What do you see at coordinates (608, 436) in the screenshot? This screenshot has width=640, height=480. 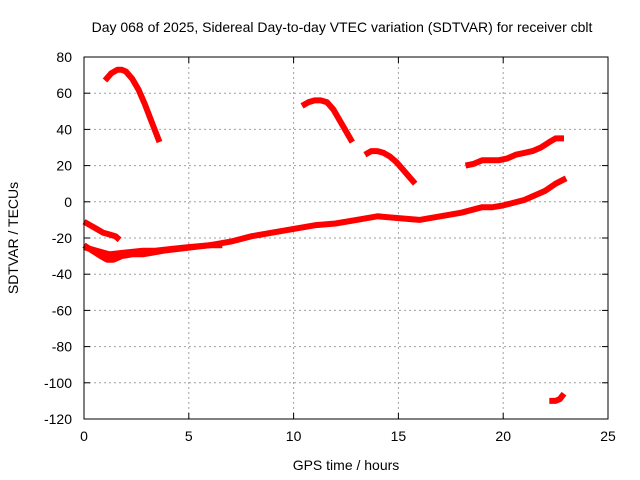 I see `x-tick-label: 25` at bounding box center [608, 436].